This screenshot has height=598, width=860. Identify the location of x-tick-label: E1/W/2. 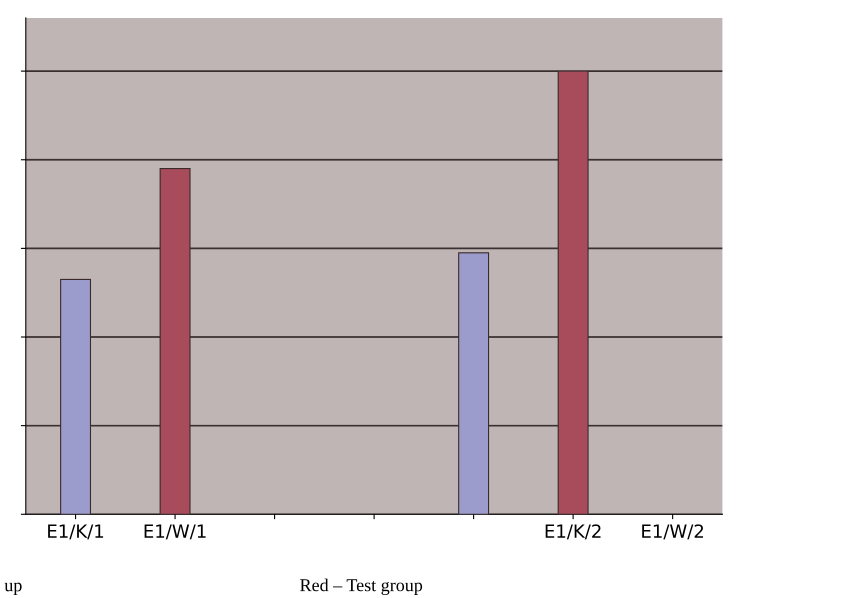
(673, 532).